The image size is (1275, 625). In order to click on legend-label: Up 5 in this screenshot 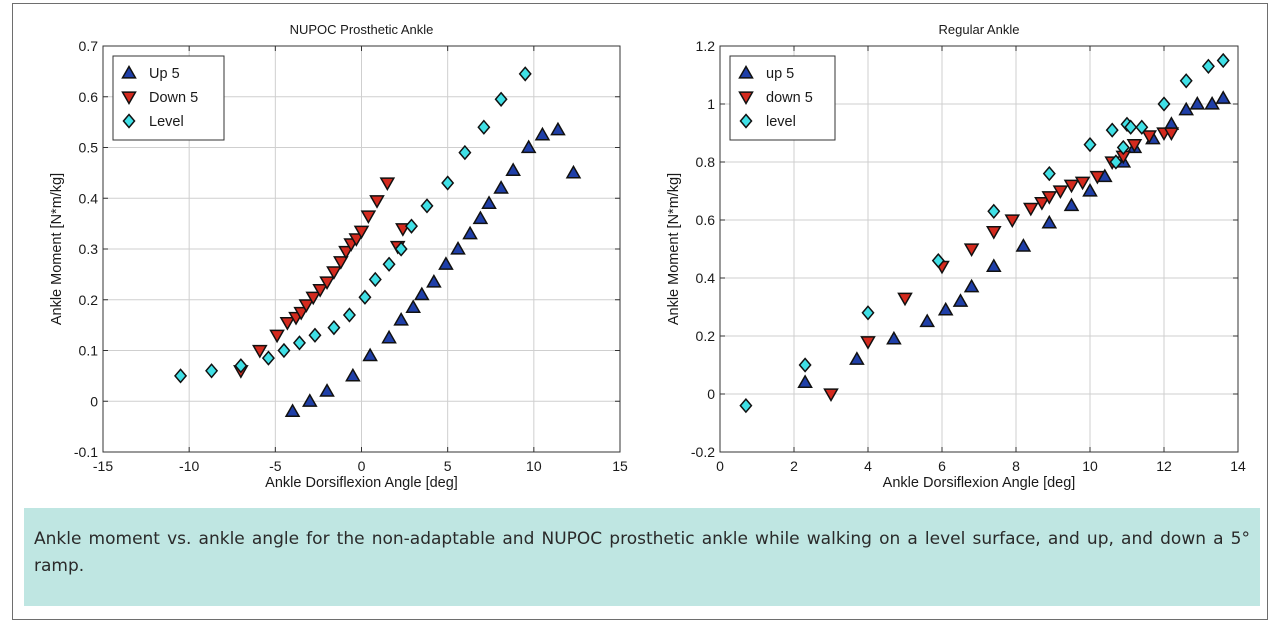, I will do `click(164, 74)`.